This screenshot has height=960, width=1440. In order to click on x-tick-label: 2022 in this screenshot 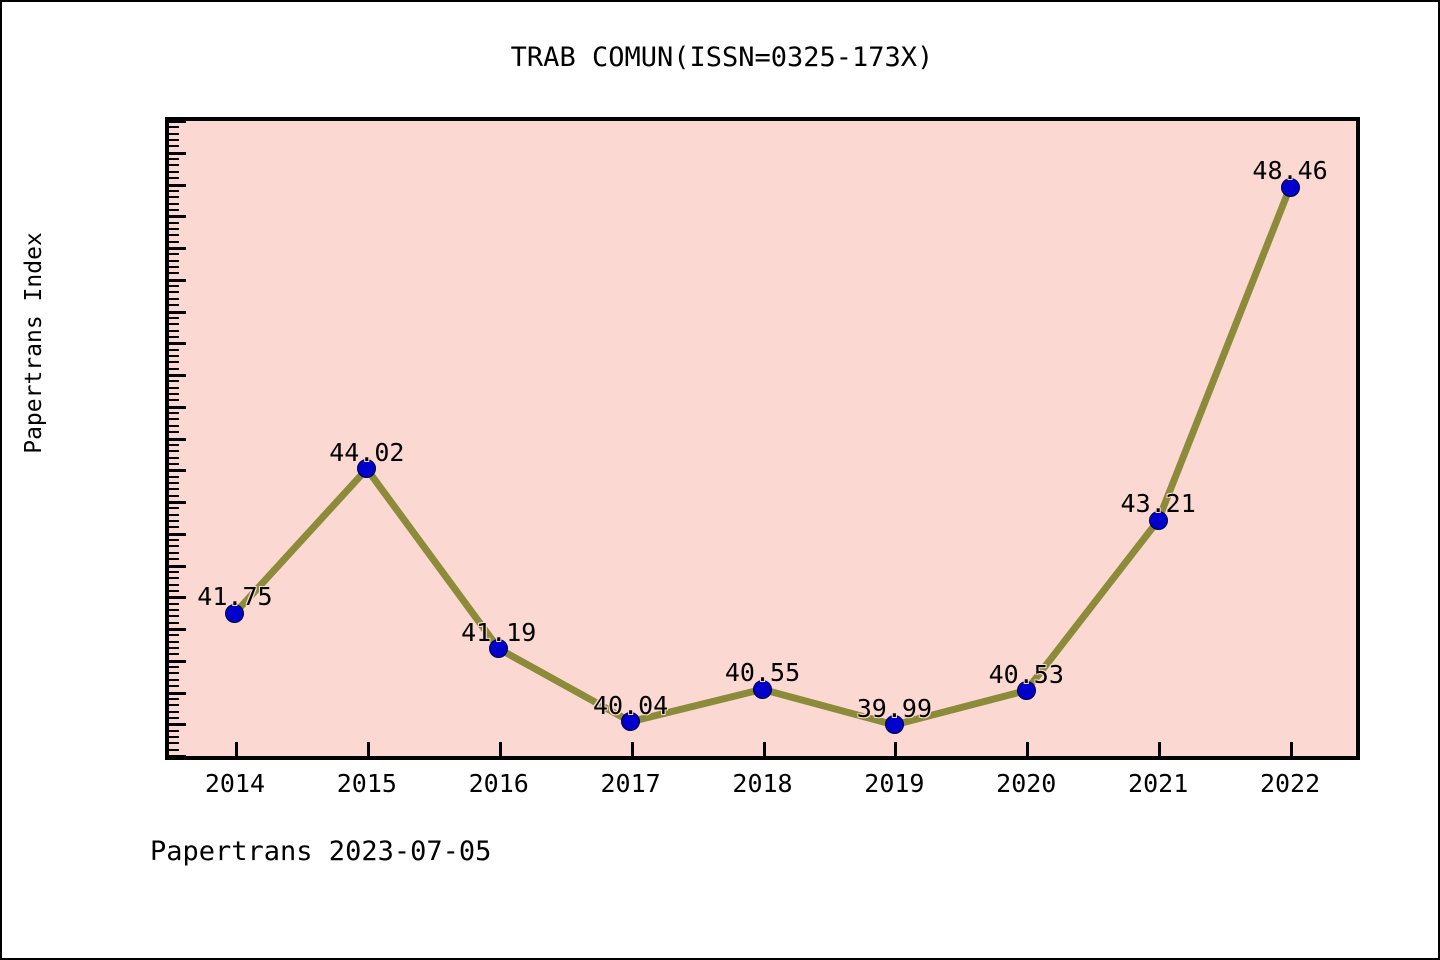, I will do `click(1290, 783)`.